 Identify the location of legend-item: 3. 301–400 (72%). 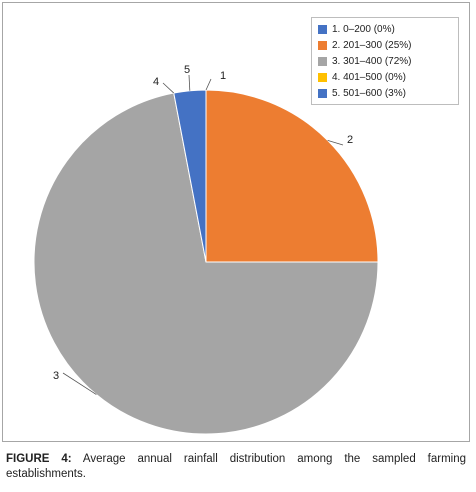
(385, 61).